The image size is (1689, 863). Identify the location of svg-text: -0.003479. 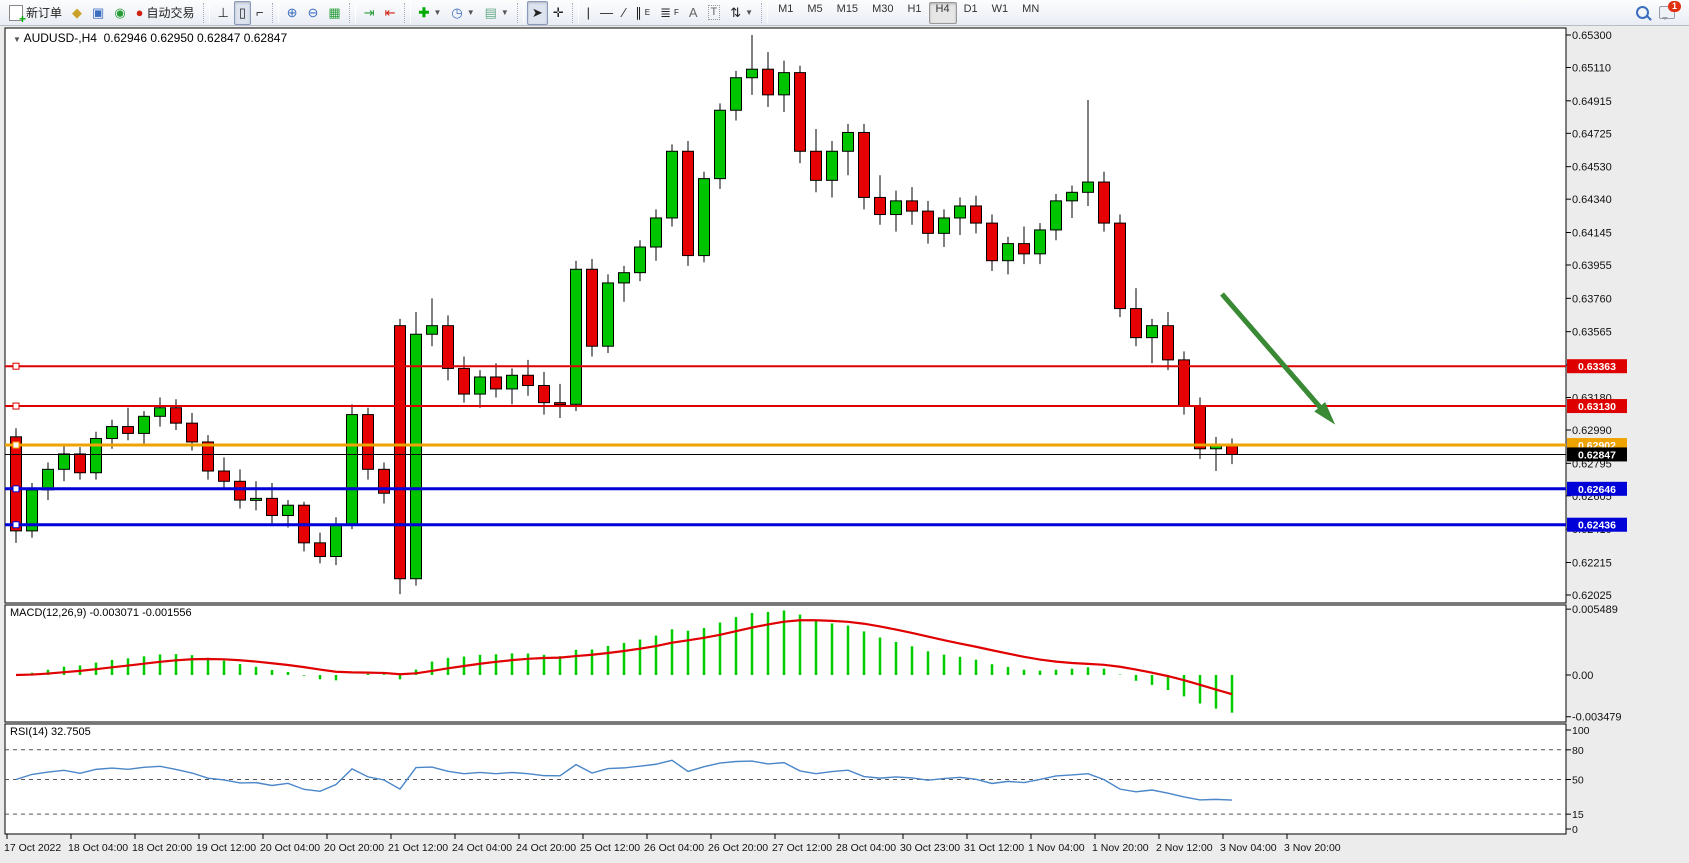
(1597, 718).